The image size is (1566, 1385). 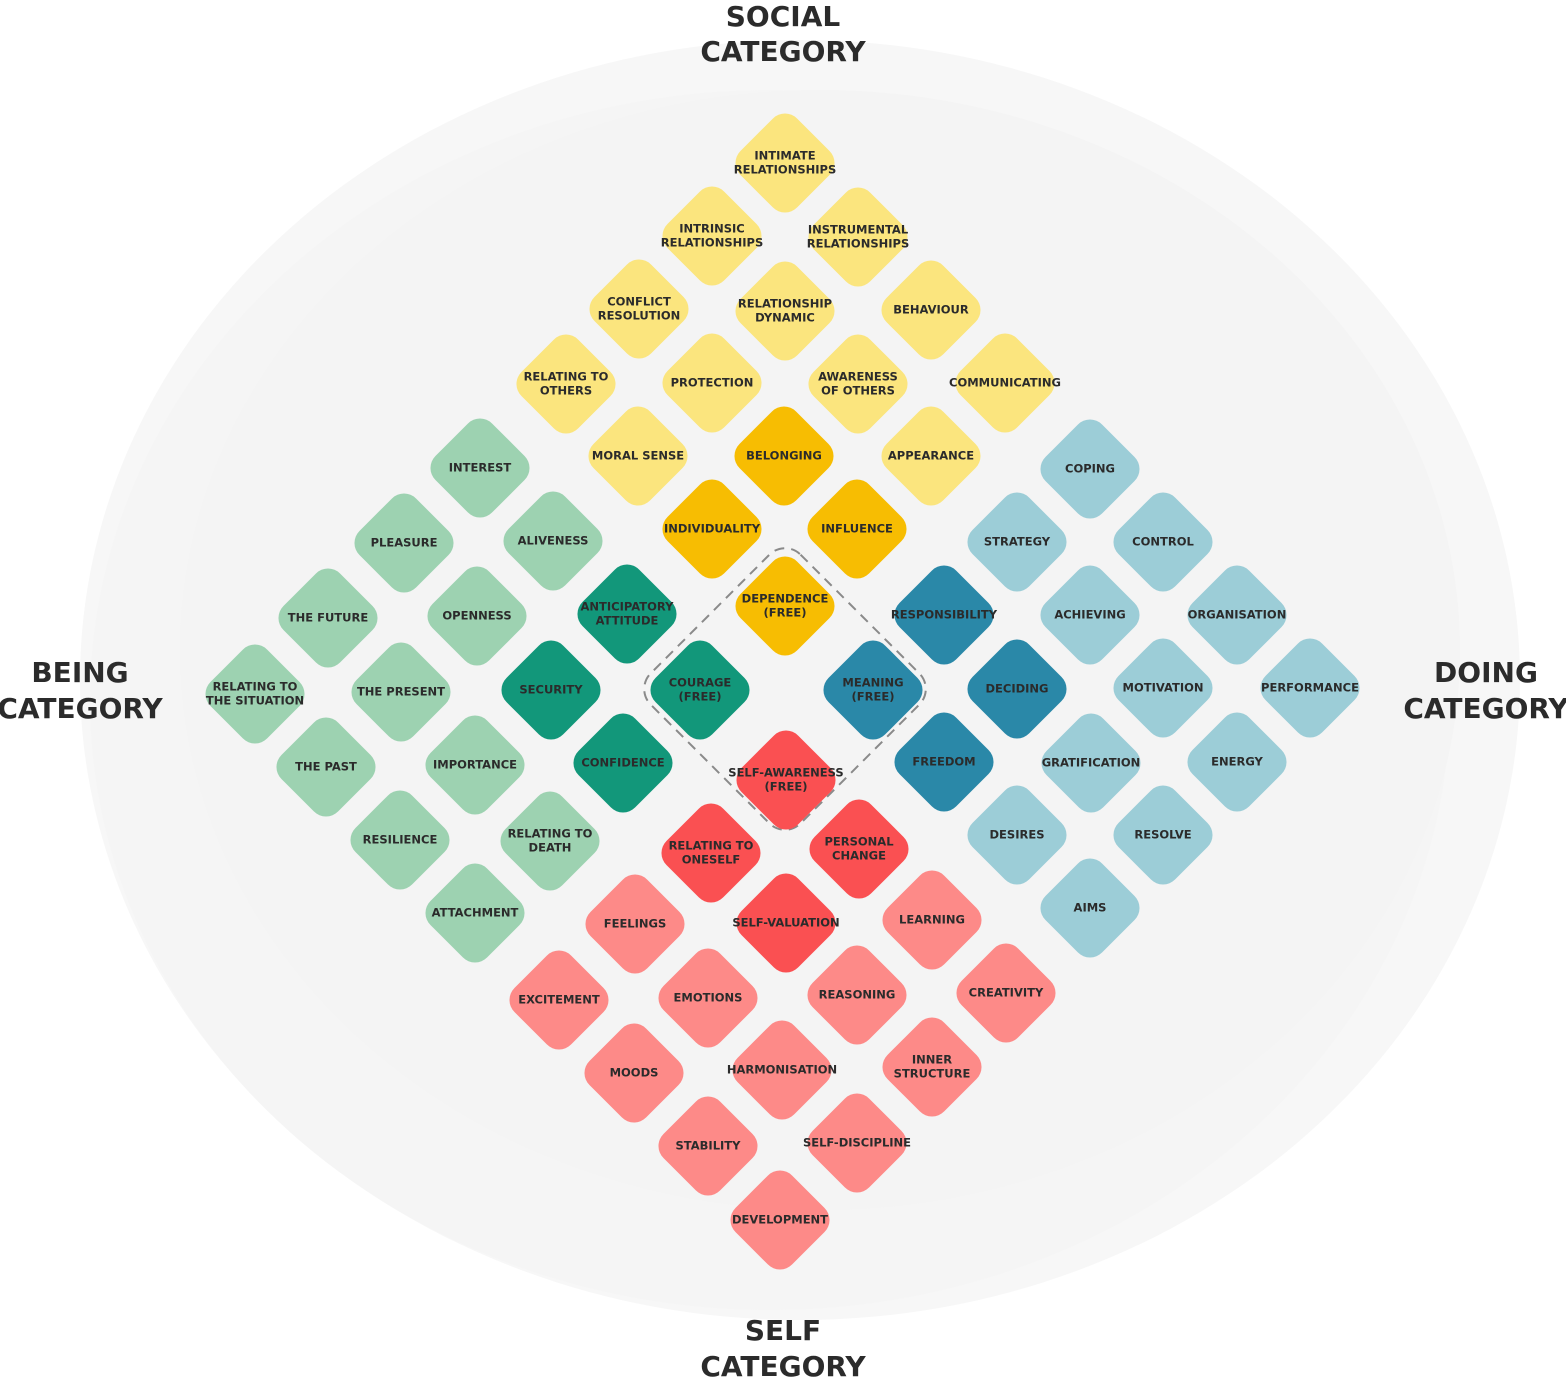 I want to click on tile: CONTROL, so click(x=1163, y=542).